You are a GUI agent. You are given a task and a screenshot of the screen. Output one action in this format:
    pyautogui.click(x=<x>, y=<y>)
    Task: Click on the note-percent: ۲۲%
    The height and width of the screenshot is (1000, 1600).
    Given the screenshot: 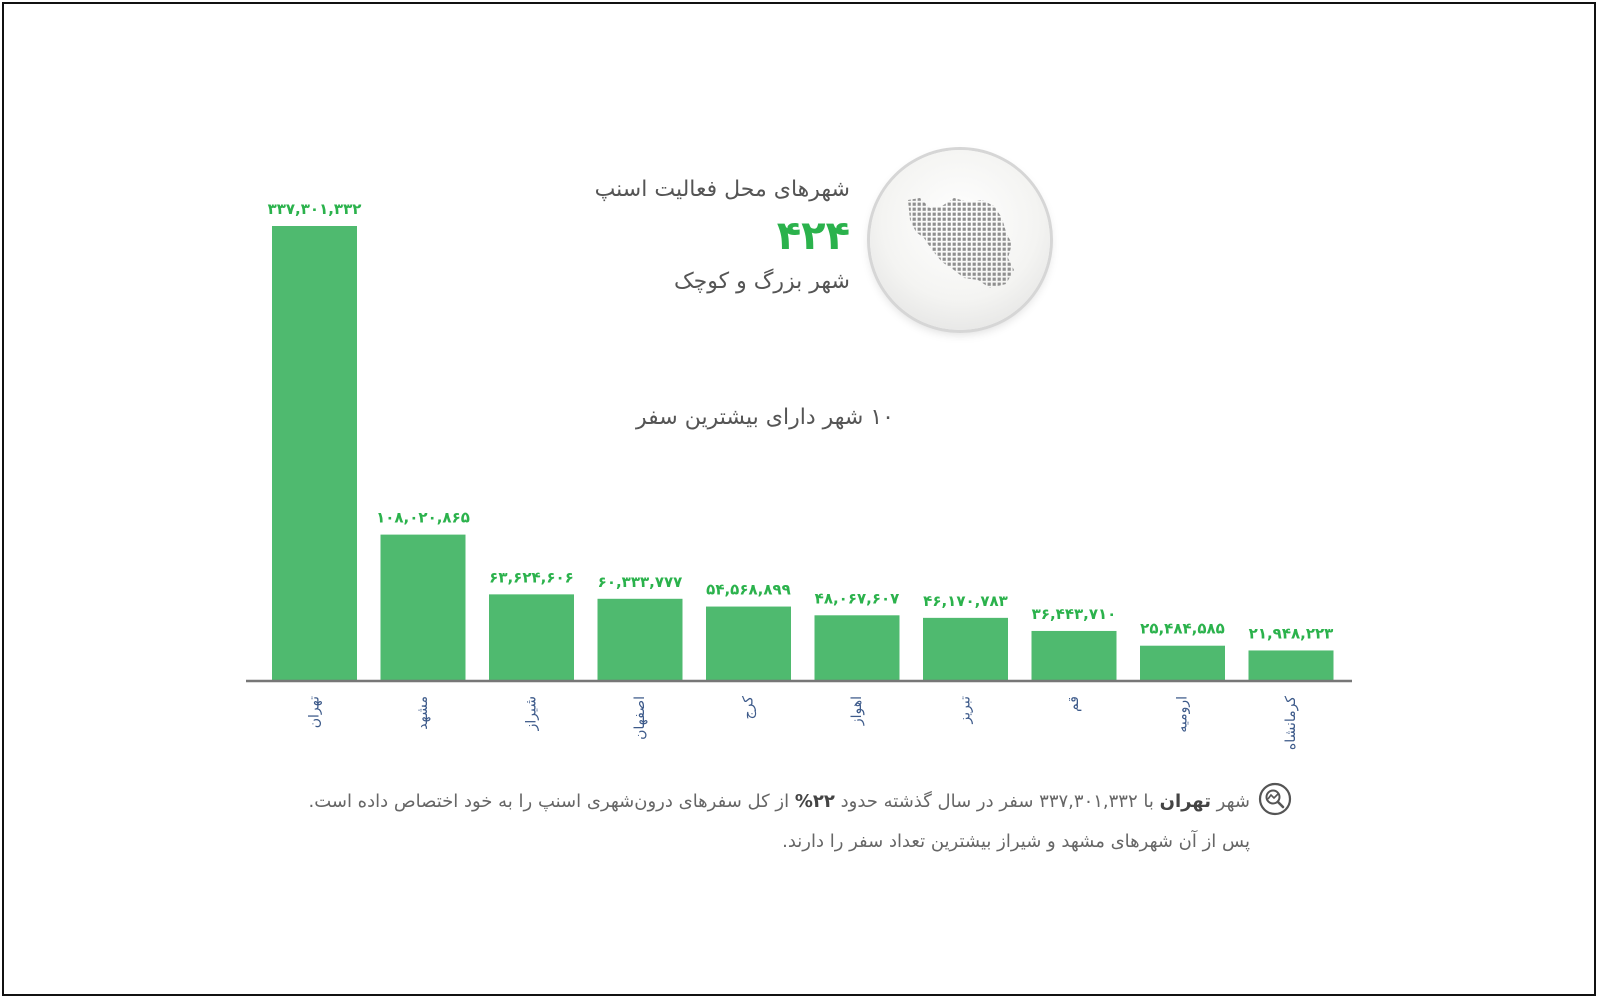 What is the action you would take?
    pyautogui.click(x=814, y=801)
    